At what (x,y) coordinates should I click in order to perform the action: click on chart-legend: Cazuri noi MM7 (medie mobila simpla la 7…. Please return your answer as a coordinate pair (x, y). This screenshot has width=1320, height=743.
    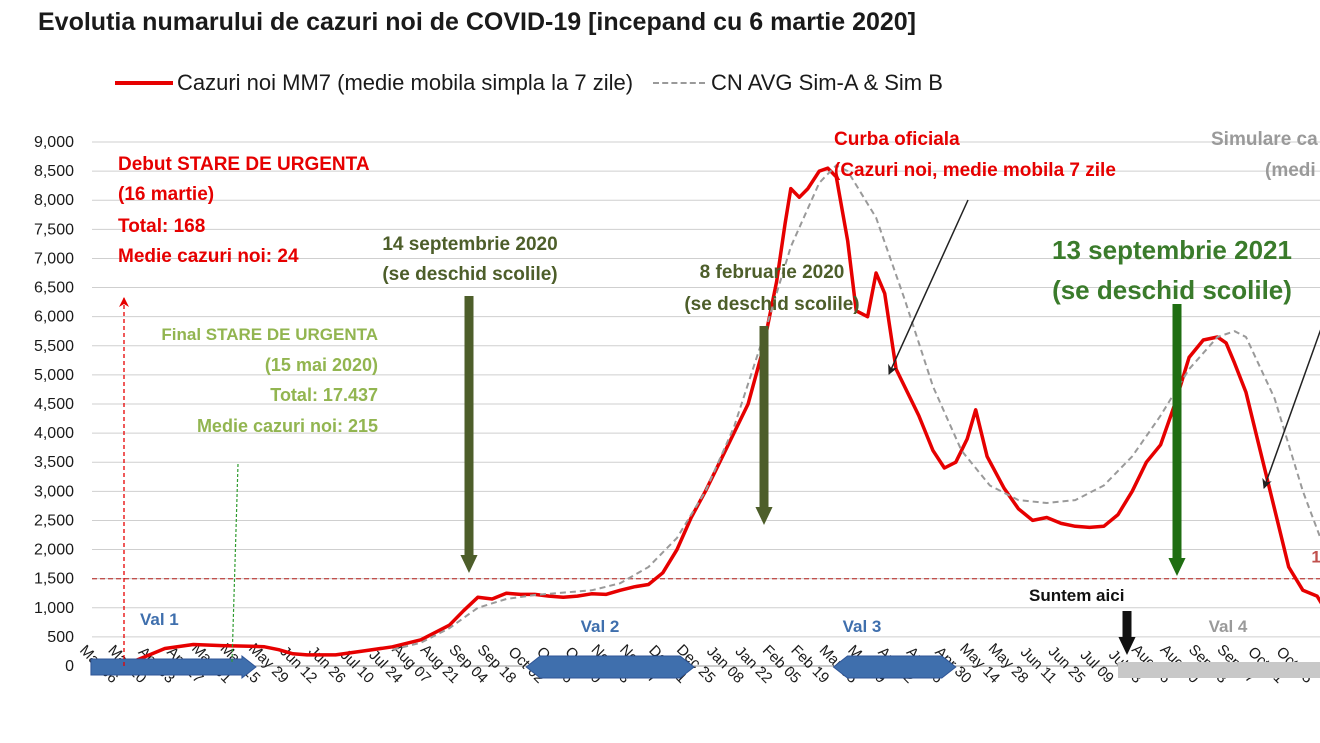
    Looking at the image, I should click on (529, 83).